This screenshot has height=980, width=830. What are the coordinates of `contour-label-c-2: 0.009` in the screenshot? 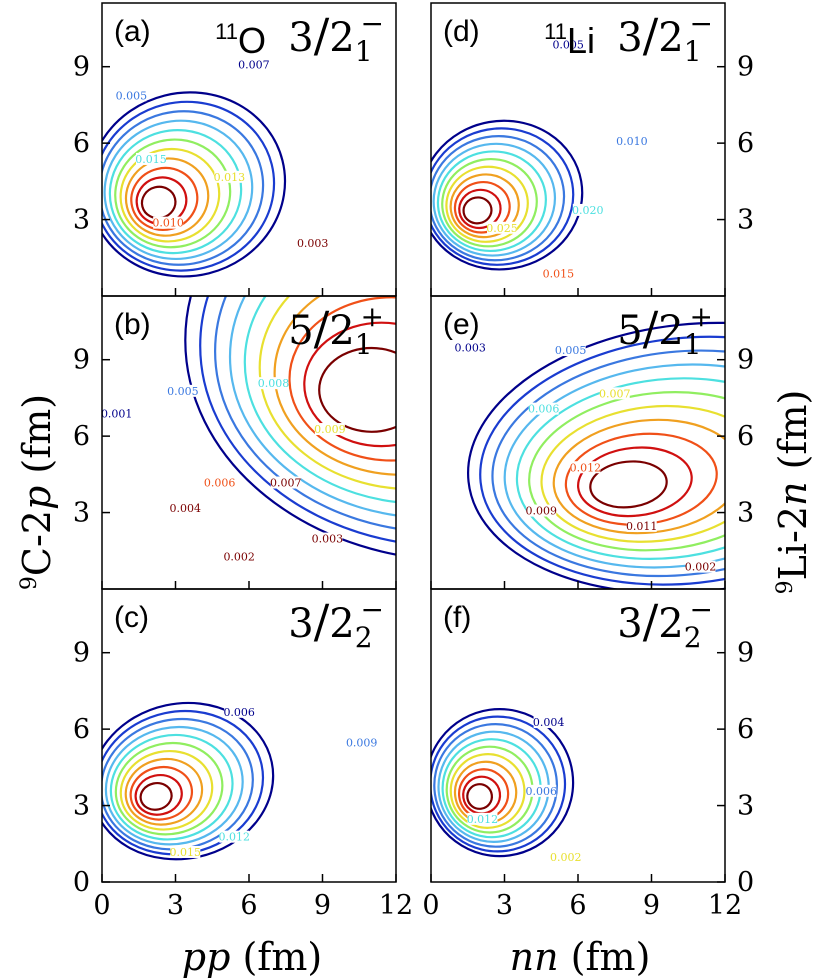 It's located at (362, 742).